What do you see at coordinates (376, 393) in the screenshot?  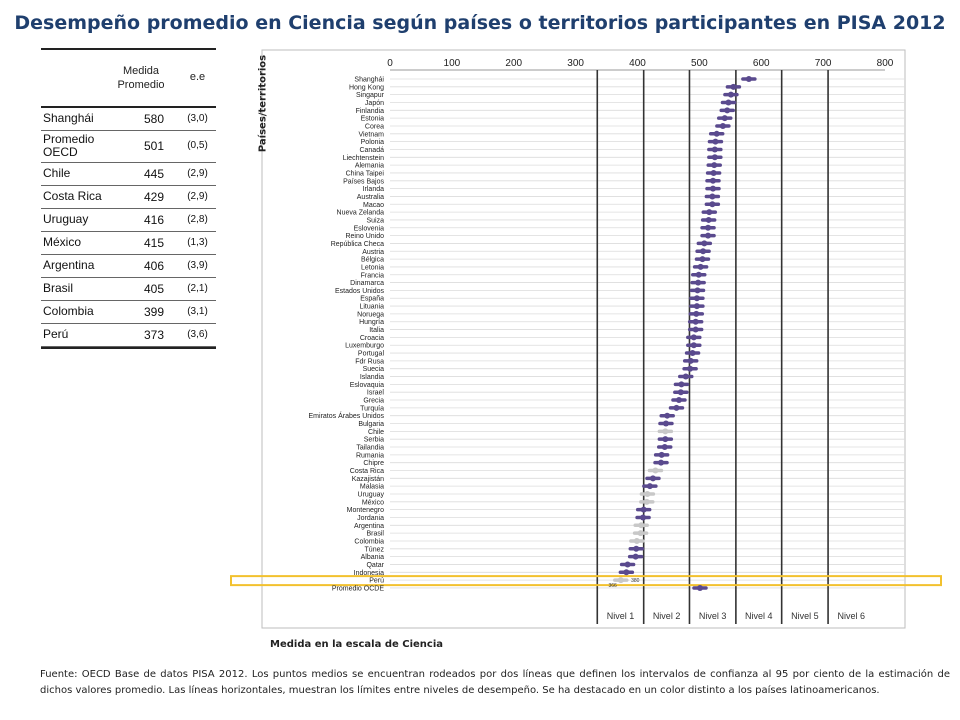 I see `country-label: Israel` at bounding box center [376, 393].